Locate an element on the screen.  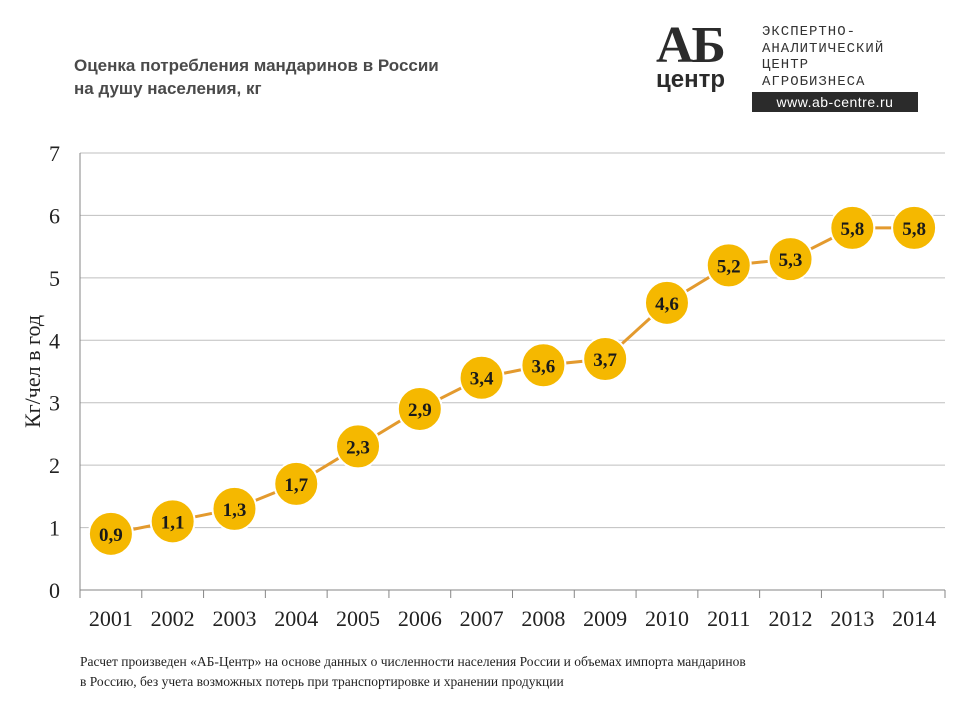
x-tick-label: 2006 is located at coordinates (420, 618).